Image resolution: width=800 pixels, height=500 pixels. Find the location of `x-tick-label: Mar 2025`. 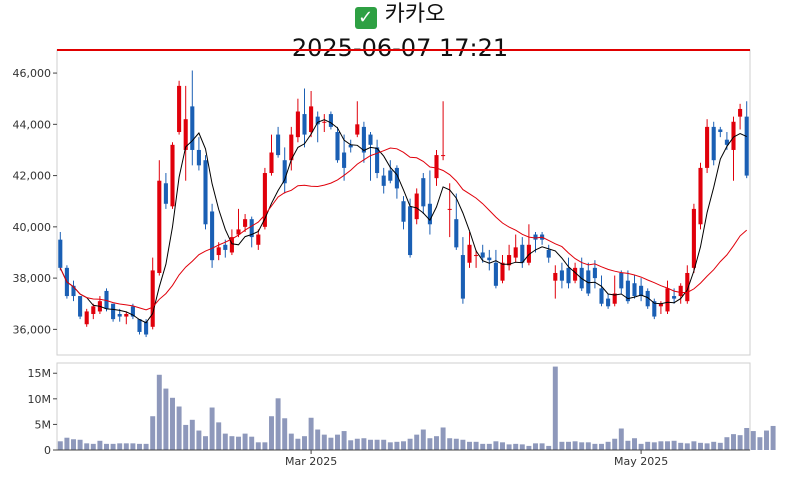

x-tick-label: Mar 2025 is located at coordinates (311, 461).